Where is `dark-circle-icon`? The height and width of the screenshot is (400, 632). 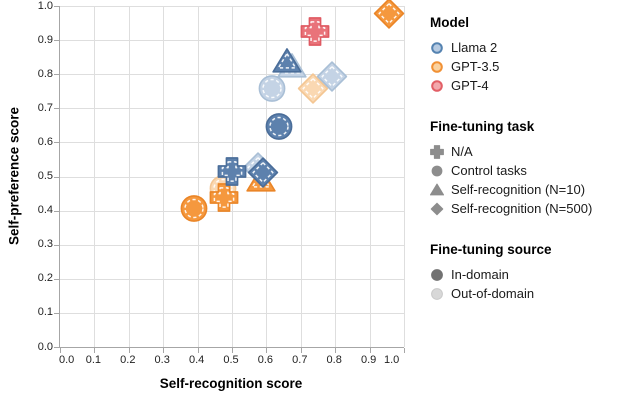 dark-circle-icon is located at coordinates (437, 275).